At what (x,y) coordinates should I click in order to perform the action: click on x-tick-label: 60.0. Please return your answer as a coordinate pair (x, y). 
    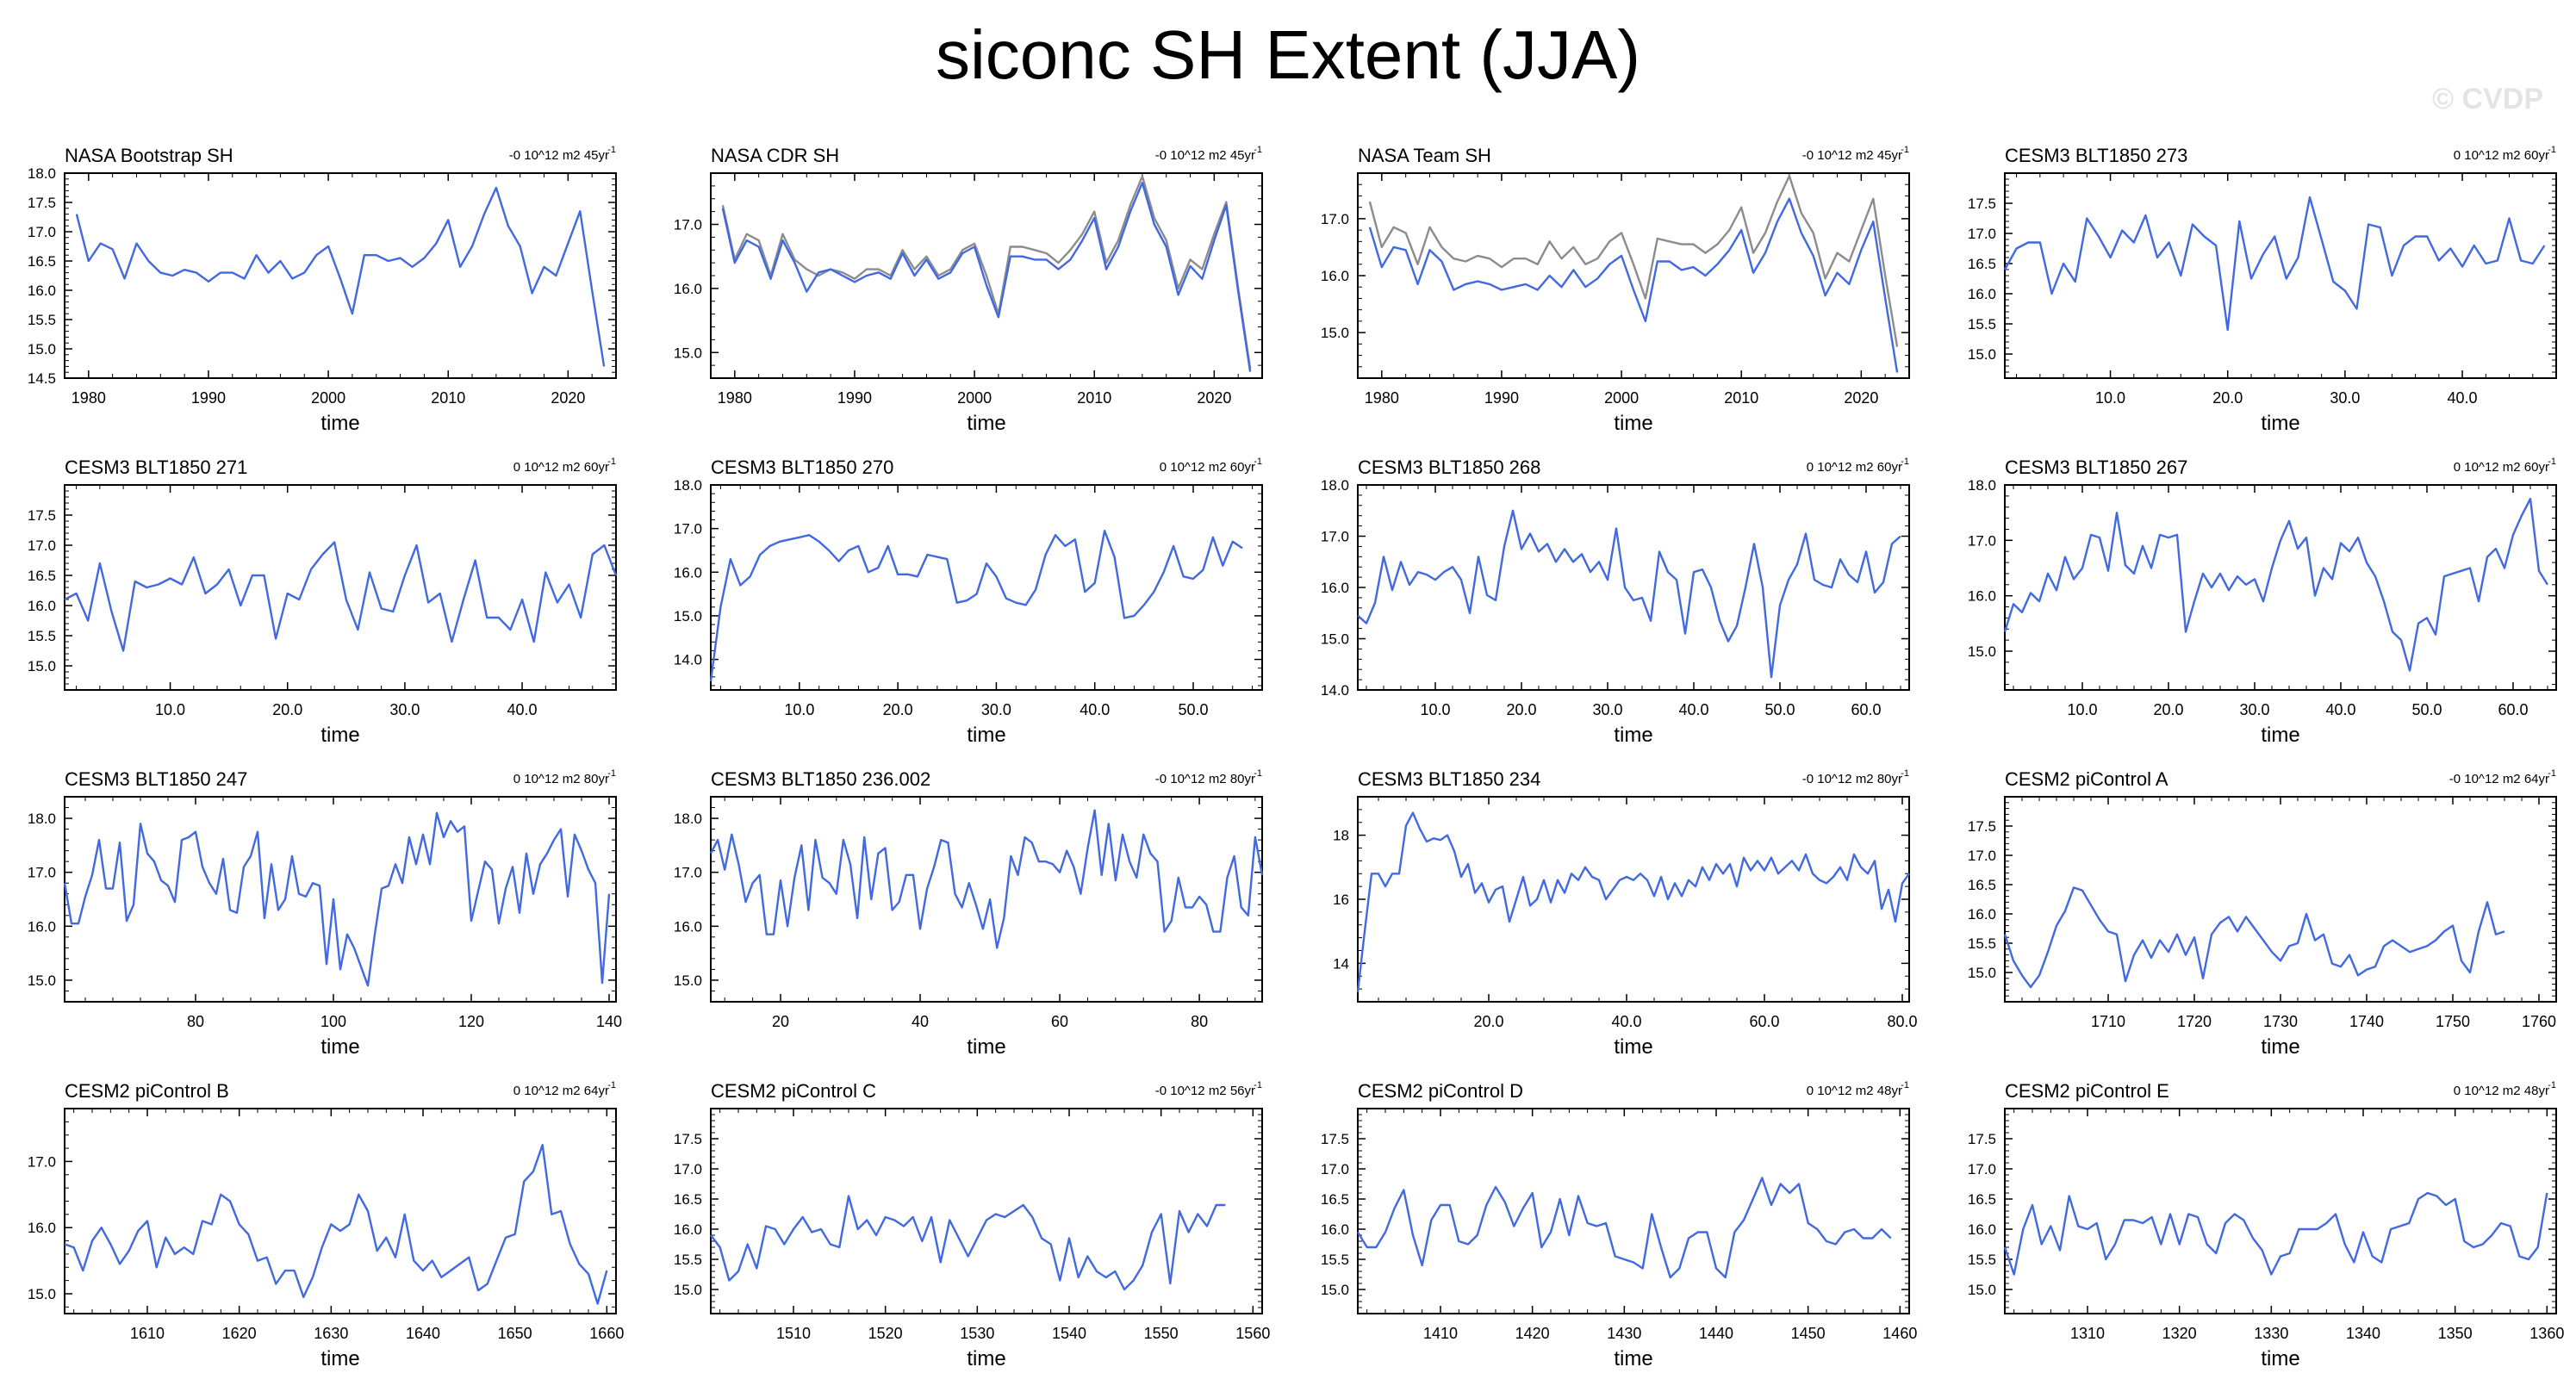
    Looking at the image, I should click on (1764, 1022).